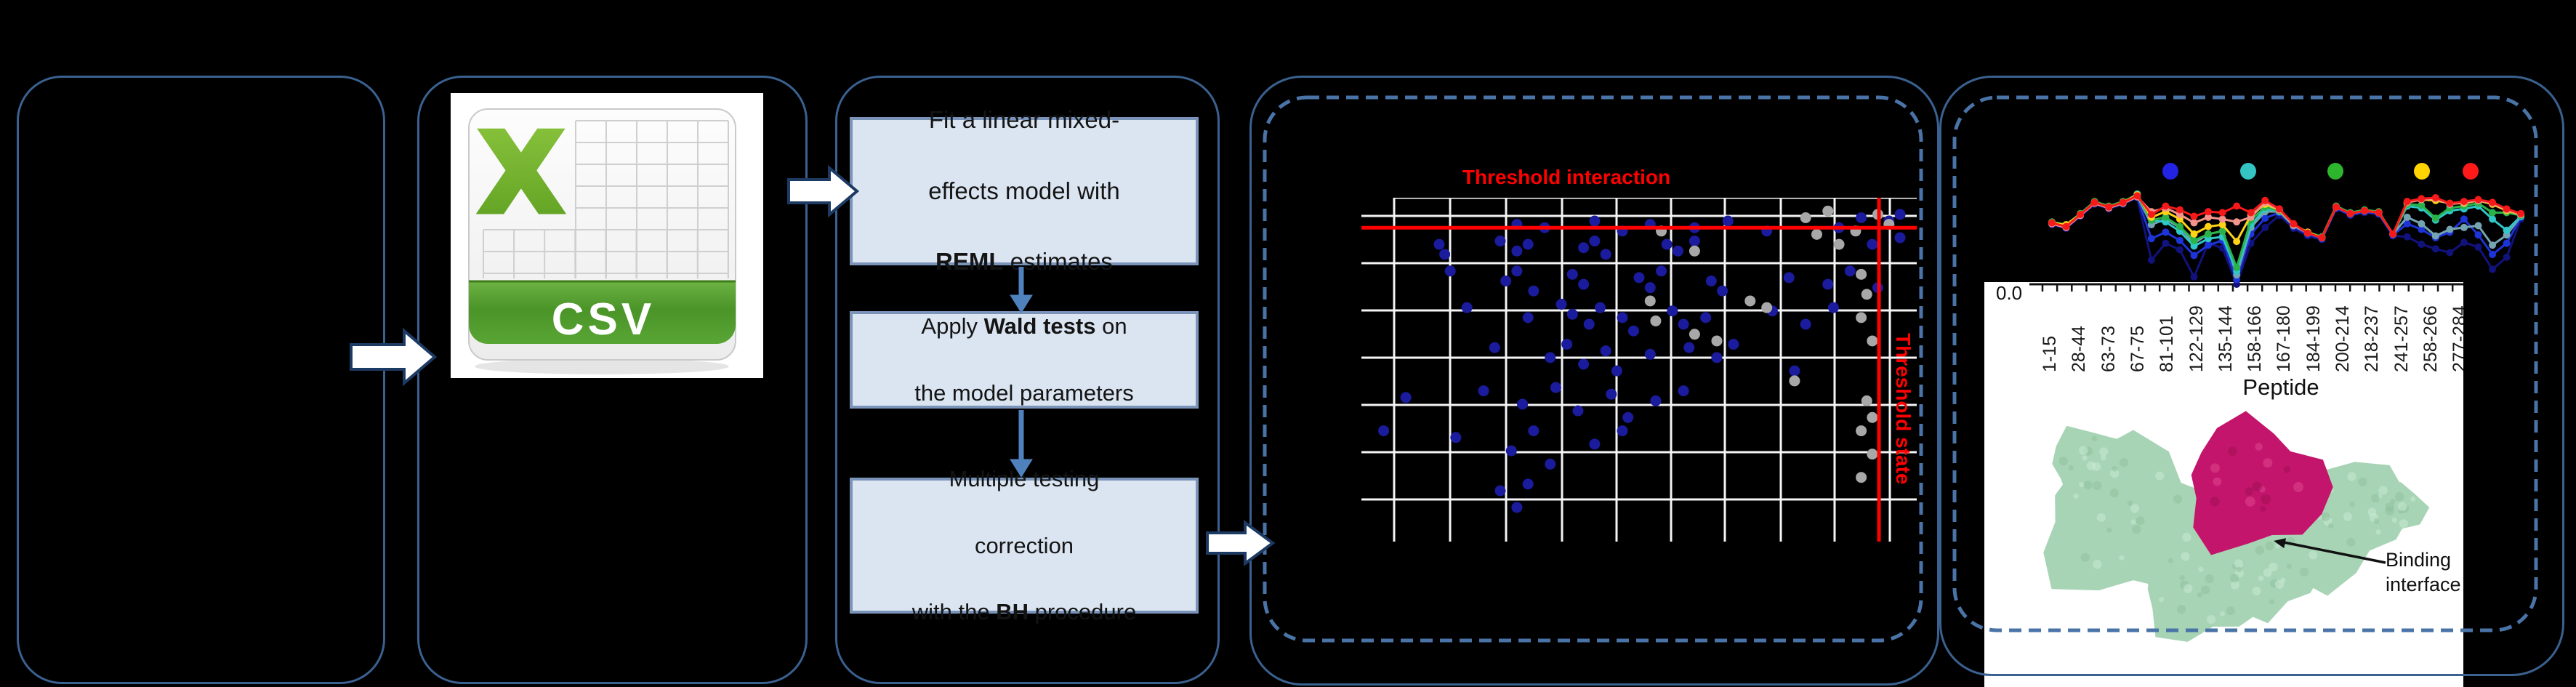 Image resolution: width=2576 pixels, height=687 pixels. What do you see at coordinates (2423, 572) in the screenshot?
I see `binding-interface-annotation: Binding interface` at bounding box center [2423, 572].